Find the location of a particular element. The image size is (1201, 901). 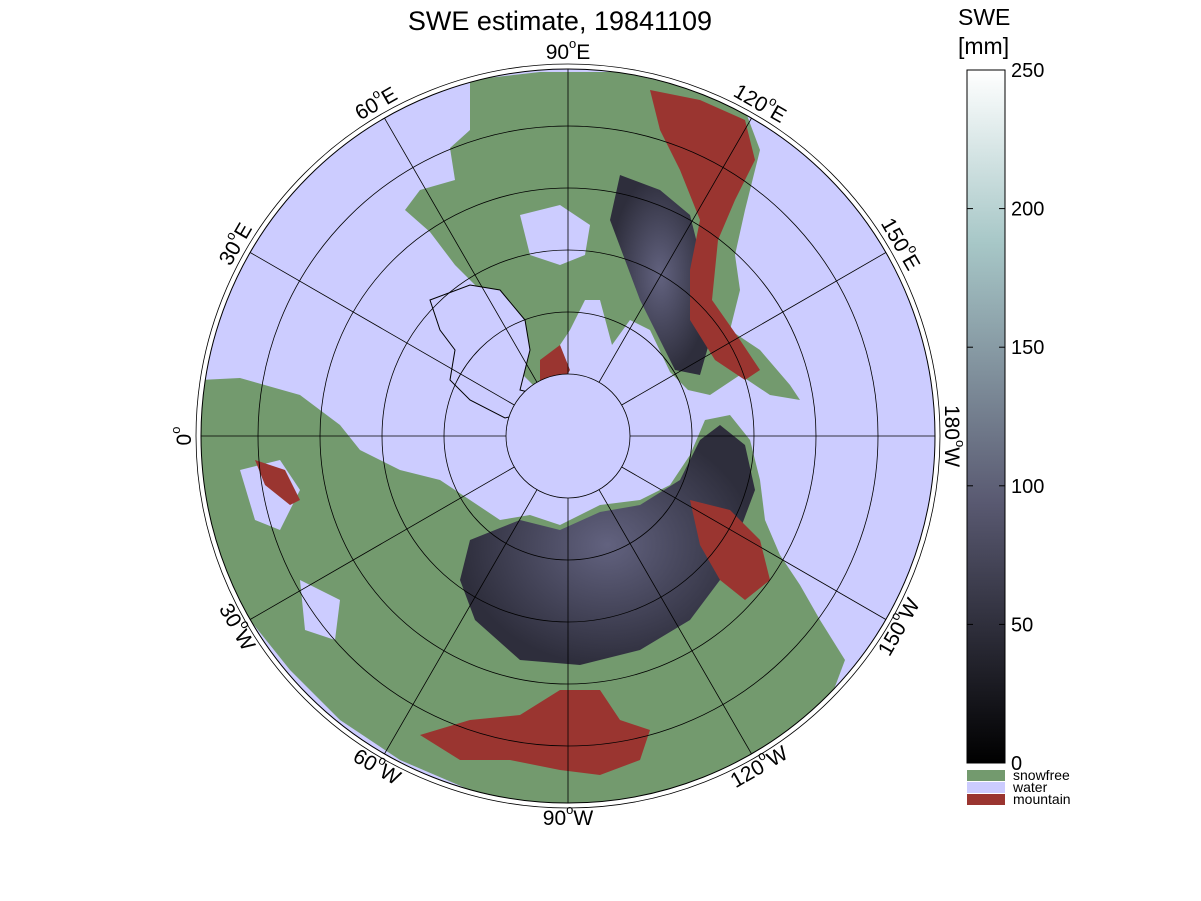

colorbar-title-line2: [mm] is located at coordinates (983, 46).